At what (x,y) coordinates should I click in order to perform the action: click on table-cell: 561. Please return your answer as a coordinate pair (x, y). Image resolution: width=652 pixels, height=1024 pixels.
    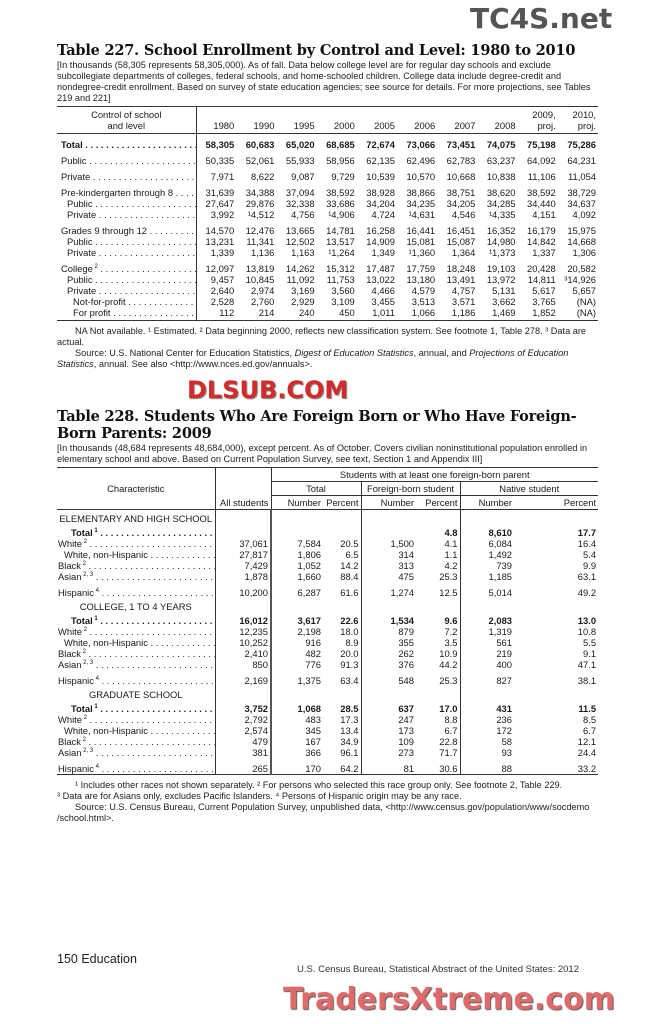
    Looking at the image, I should click on (504, 642).